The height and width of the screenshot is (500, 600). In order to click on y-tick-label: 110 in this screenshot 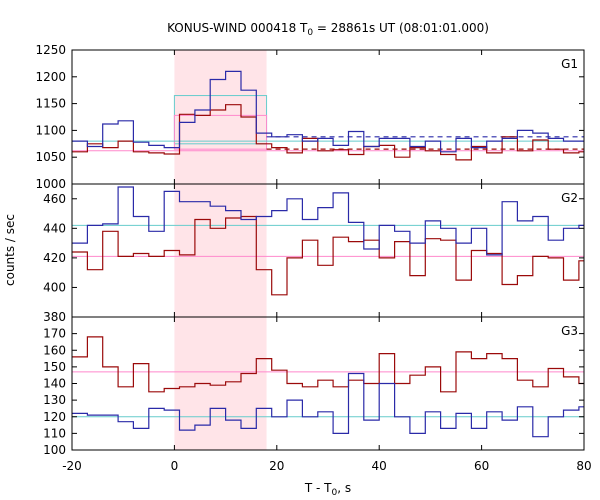, I will do `click(54, 433)`.